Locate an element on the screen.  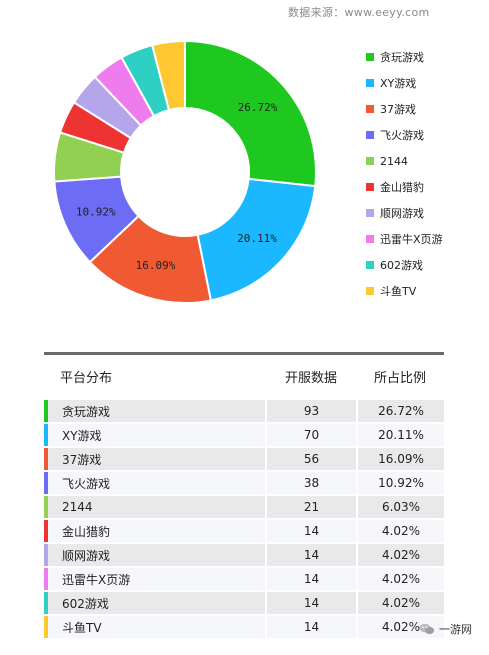
cell-platform: 顺网游戏 is located at coordinates (154, 555).